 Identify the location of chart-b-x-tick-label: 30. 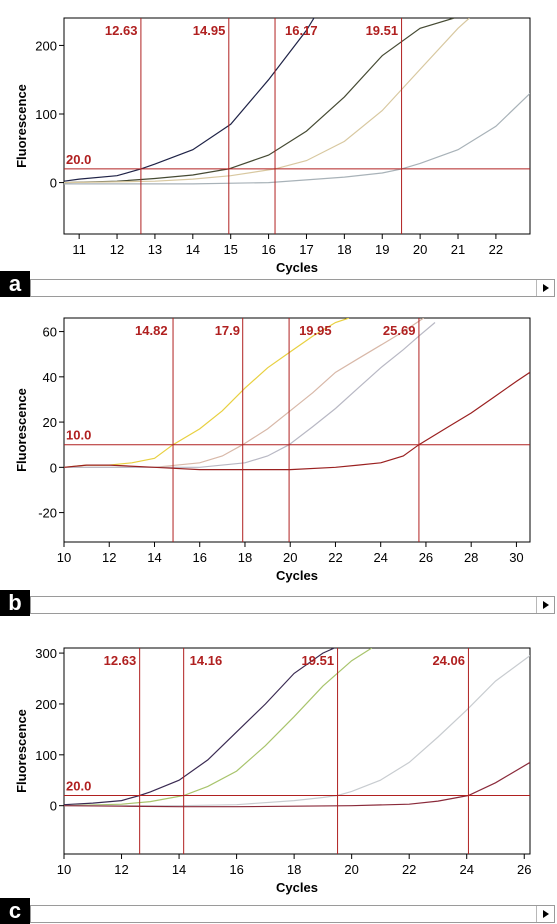
(516, 557).